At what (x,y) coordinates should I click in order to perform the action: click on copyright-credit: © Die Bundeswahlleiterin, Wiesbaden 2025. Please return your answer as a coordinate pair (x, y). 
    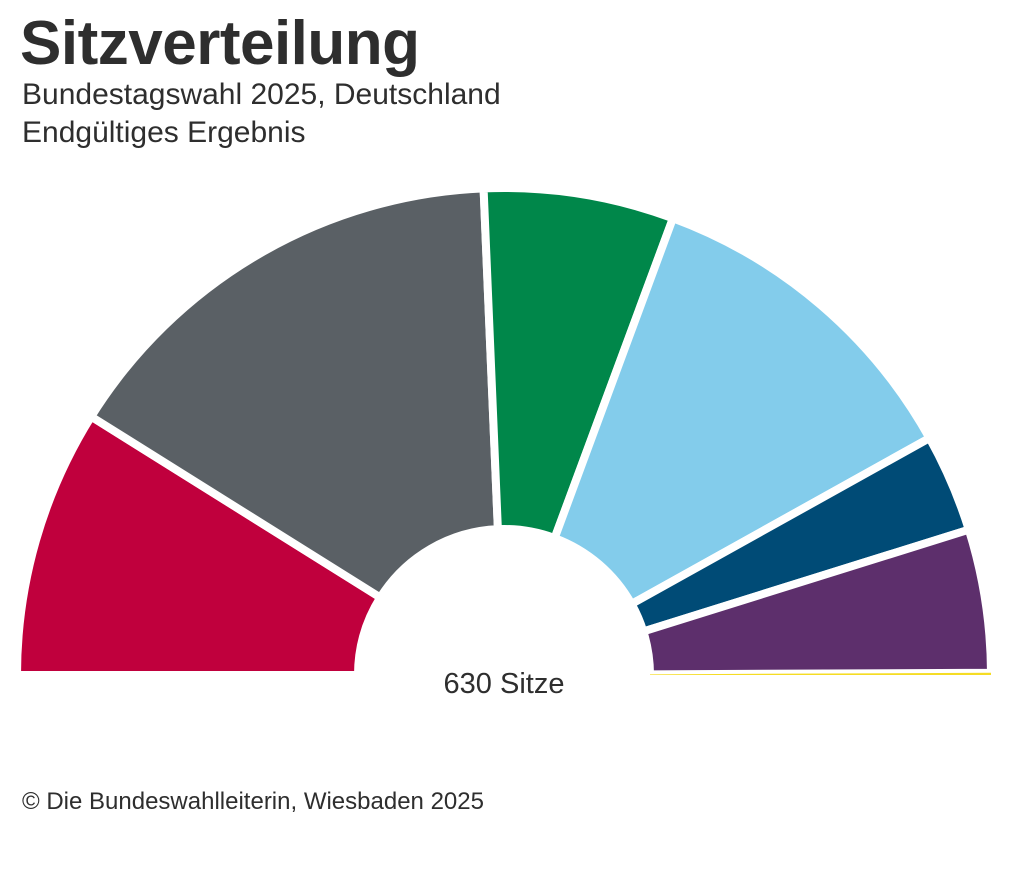
    Looking at the image, I should click on (253, 801).